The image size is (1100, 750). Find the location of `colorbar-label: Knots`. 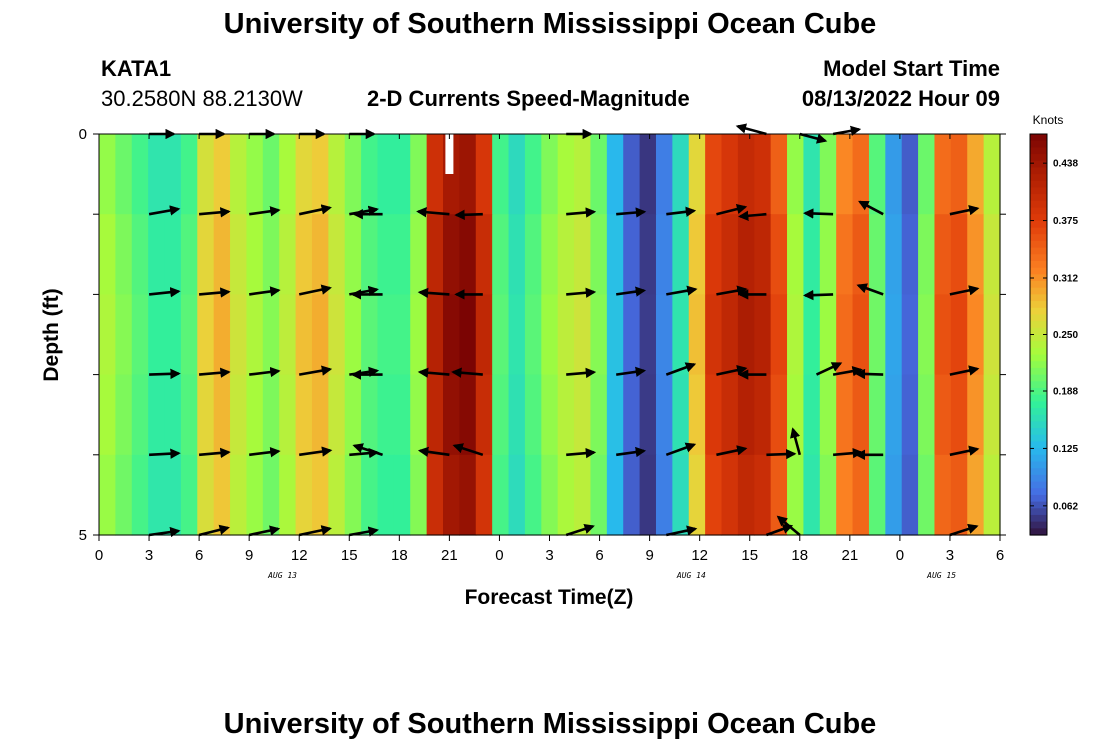

colorbar-label: Knots is located at coordinates (1048, 120).